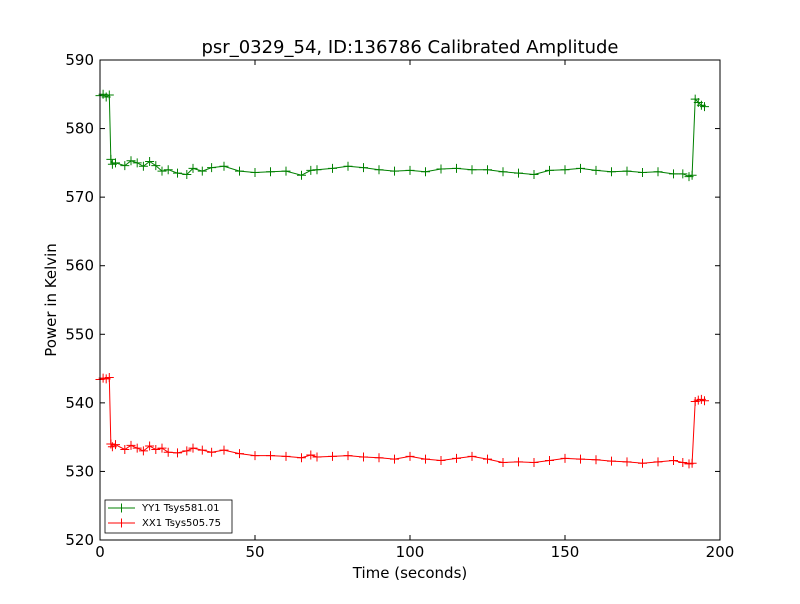  What do you see at coordinates (100, 552) in the screenshot?
I see `x-tick-label: 0` at bounding box center [100, 552].